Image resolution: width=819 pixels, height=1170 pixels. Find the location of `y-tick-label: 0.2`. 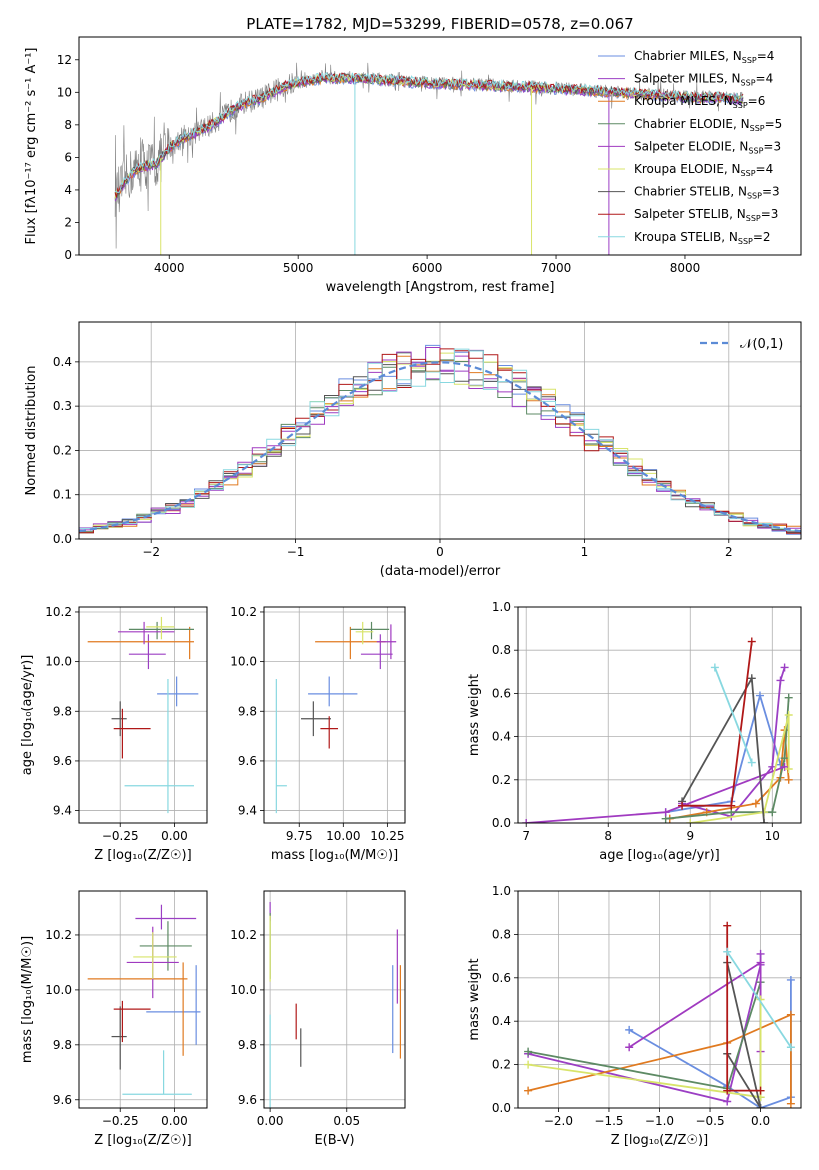

y-tick-label: 0.2 is located at coordinates (62, 450).